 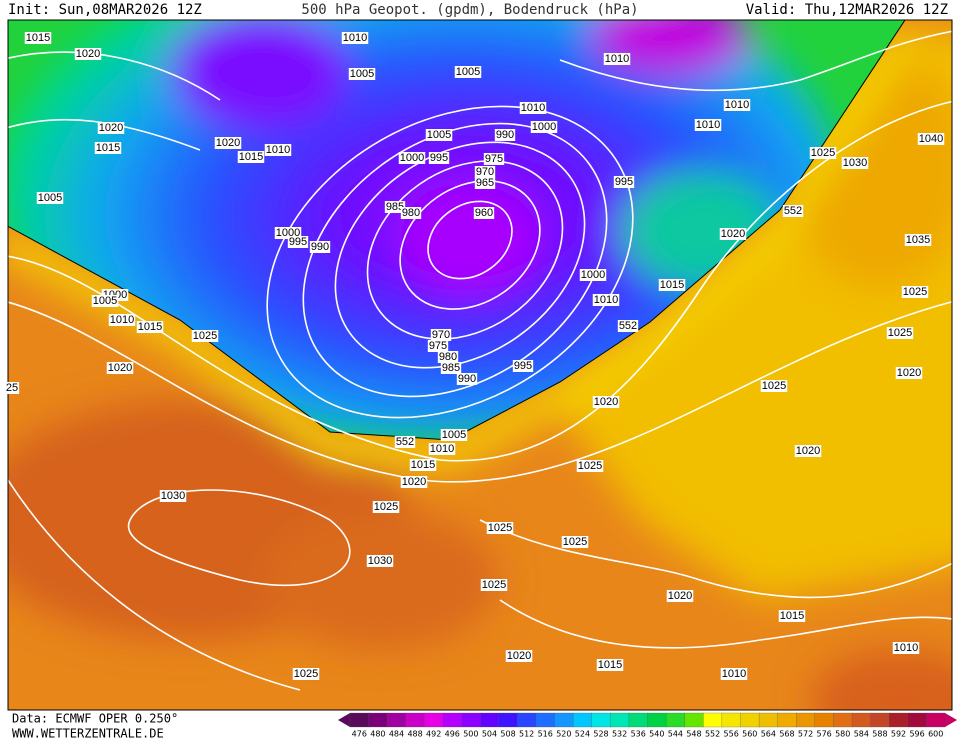 What do you see at coordinates (879, 734) in the screenshot?
I see `colorbar-label: 588` at bounding box center [879, 734].